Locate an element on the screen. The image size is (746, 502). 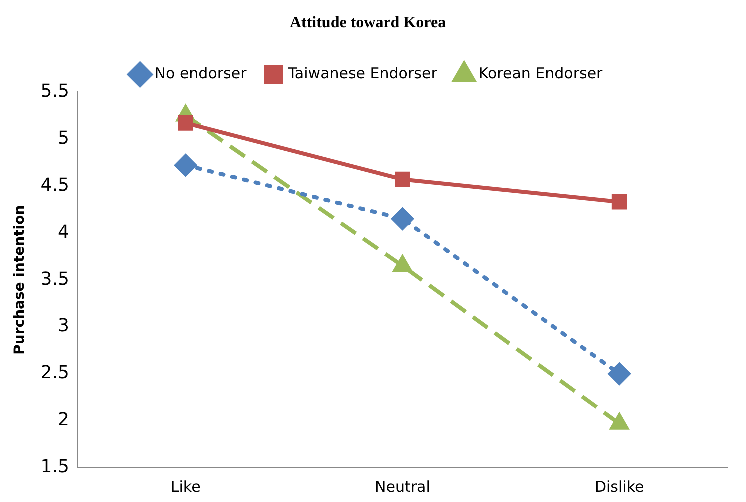
x-tick-label: Like is located at coordinates (185, 487).